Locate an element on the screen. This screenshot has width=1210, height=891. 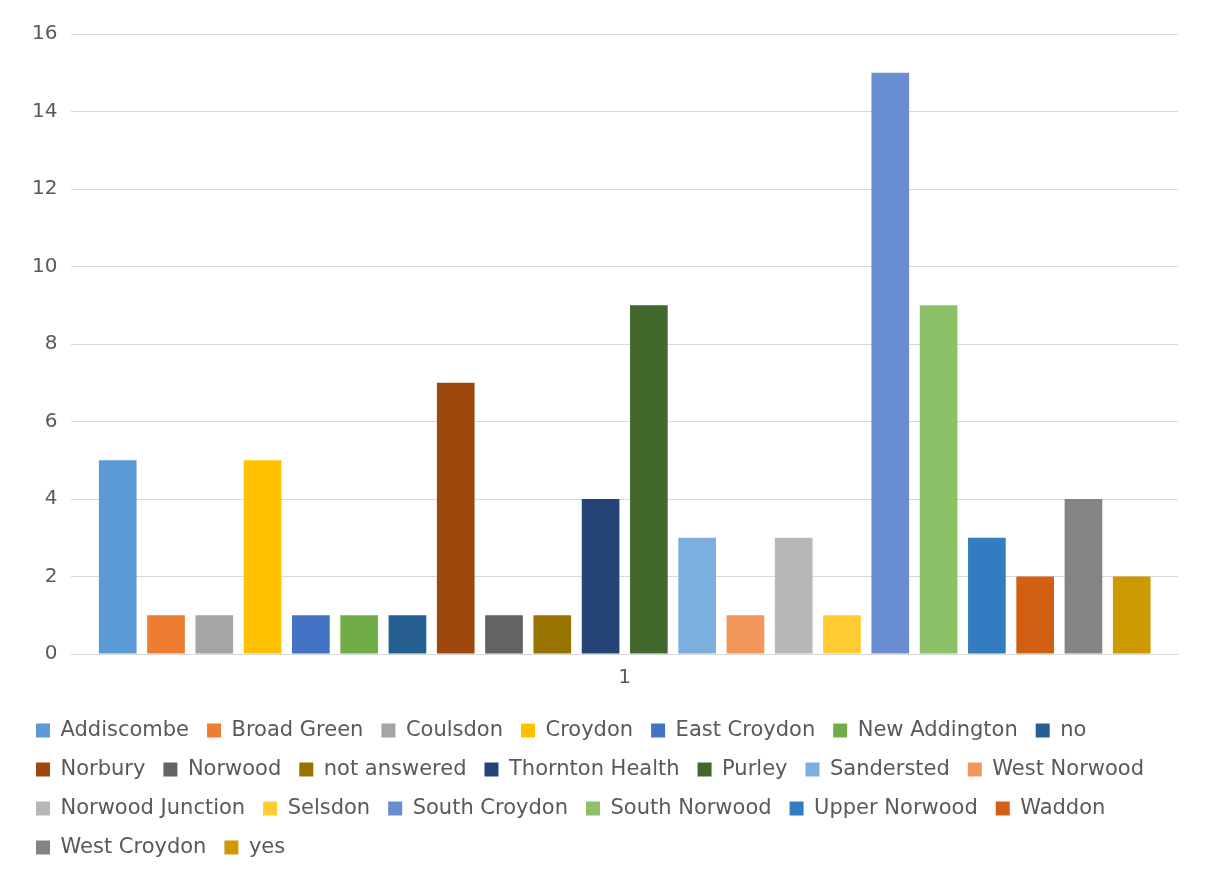
legend-label: Upper Norwood is located at coordinates (896, 806).